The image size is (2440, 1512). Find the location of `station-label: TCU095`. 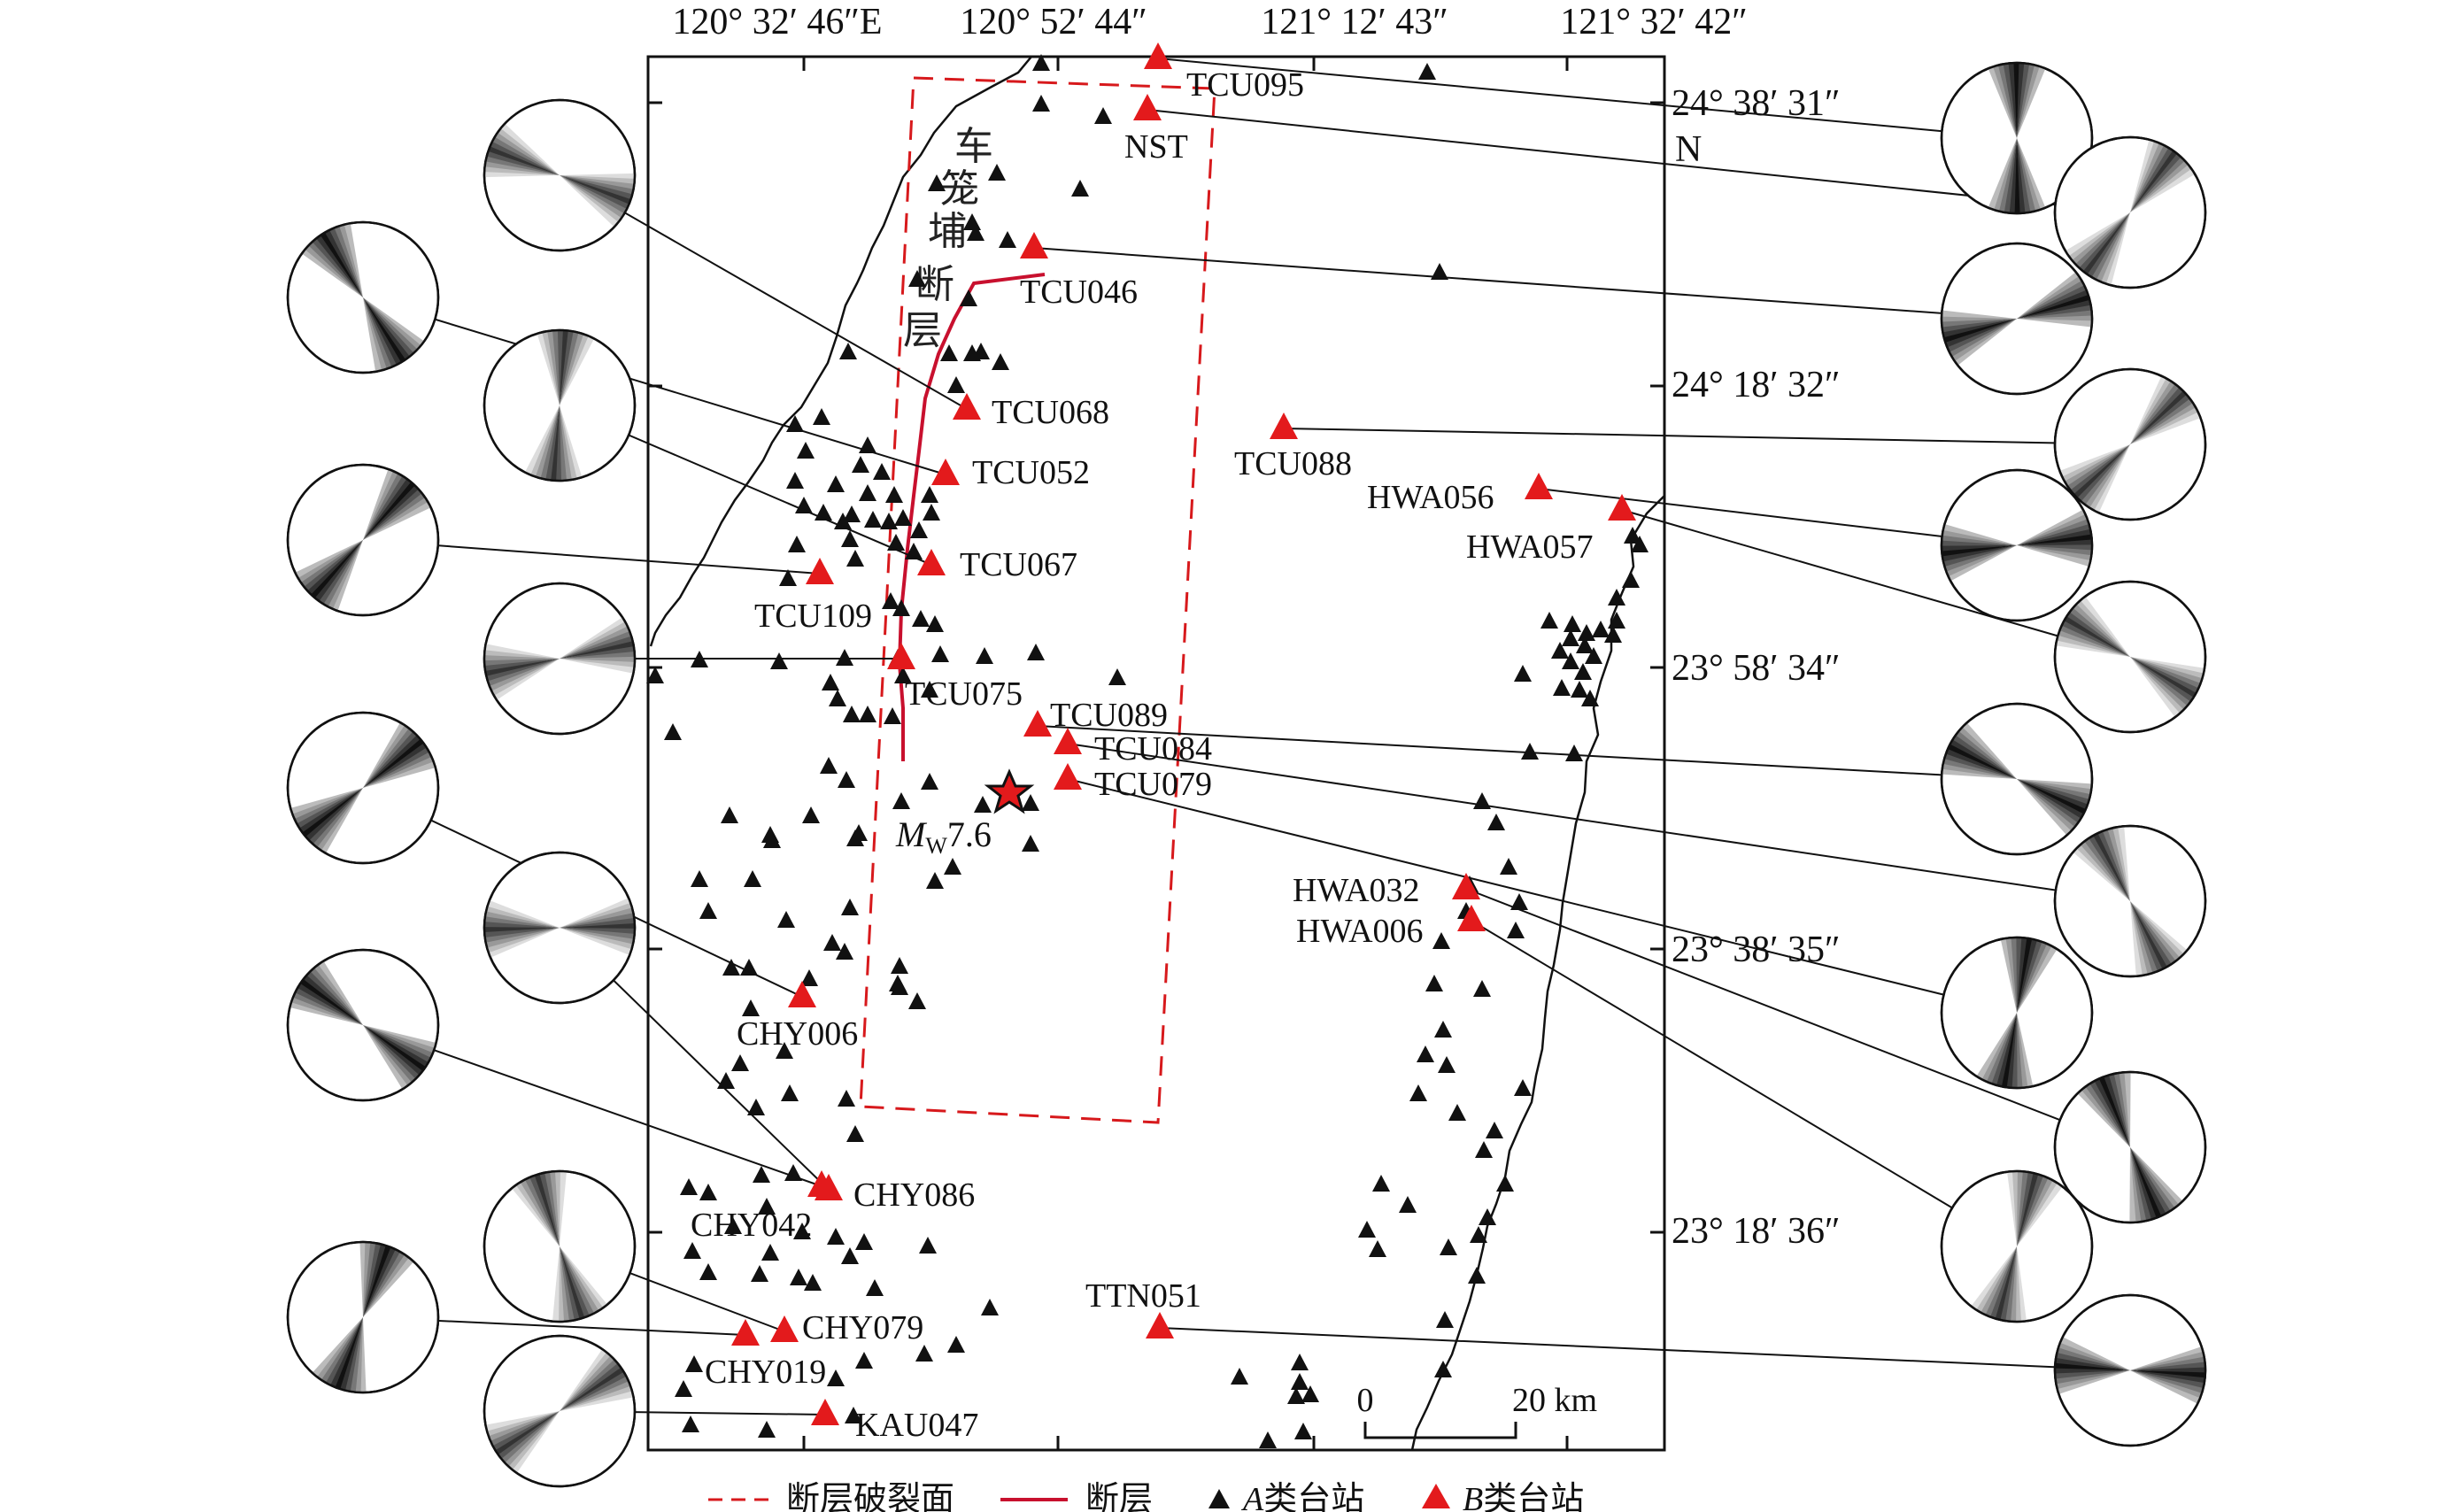

station-label: TCU095 is located at coordinates (1245, 85).